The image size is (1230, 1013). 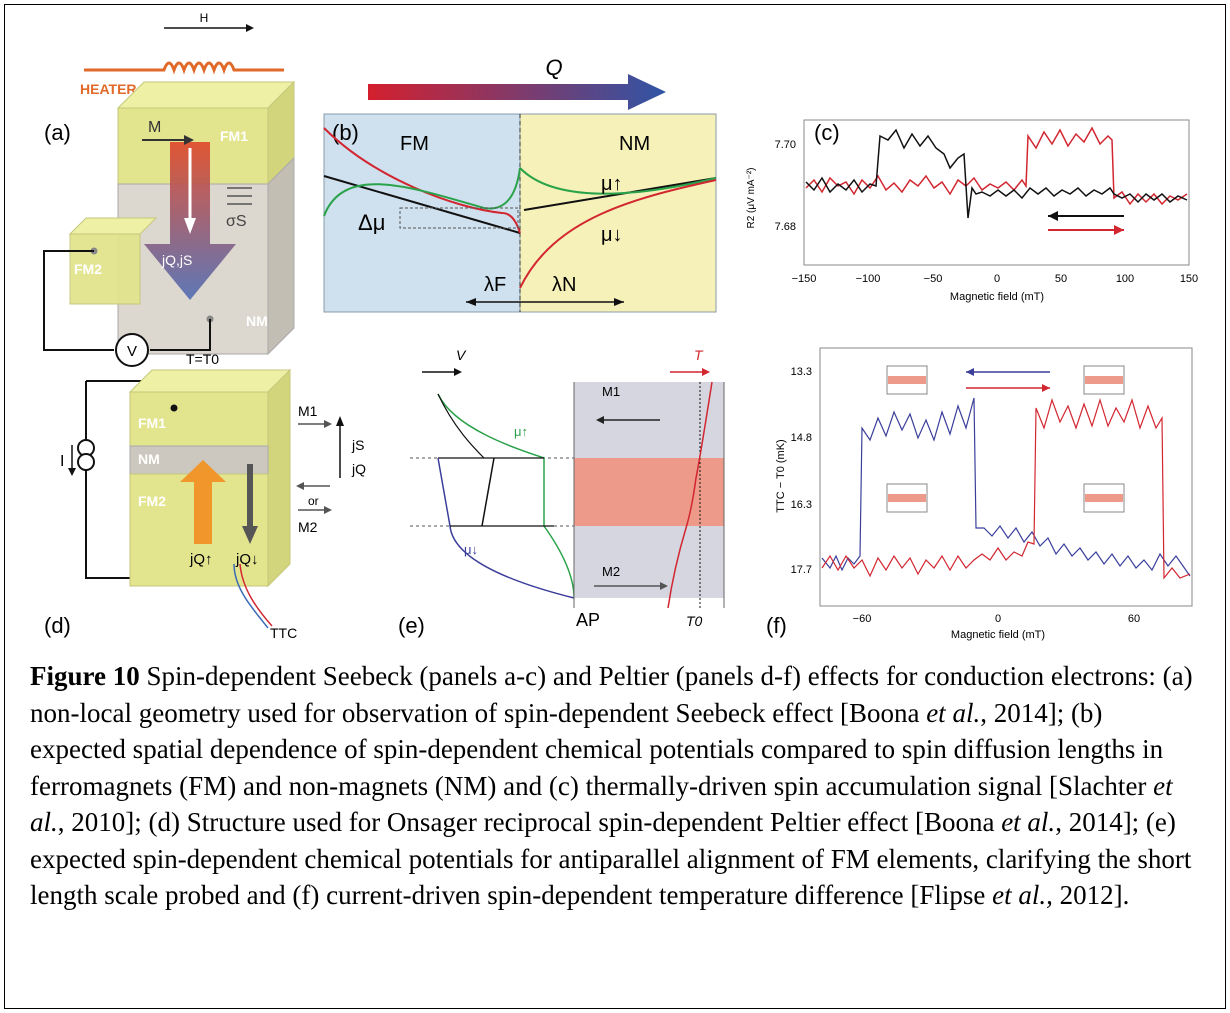 I want to click on c-xtick-2: −100, so click(x=868, y=279).